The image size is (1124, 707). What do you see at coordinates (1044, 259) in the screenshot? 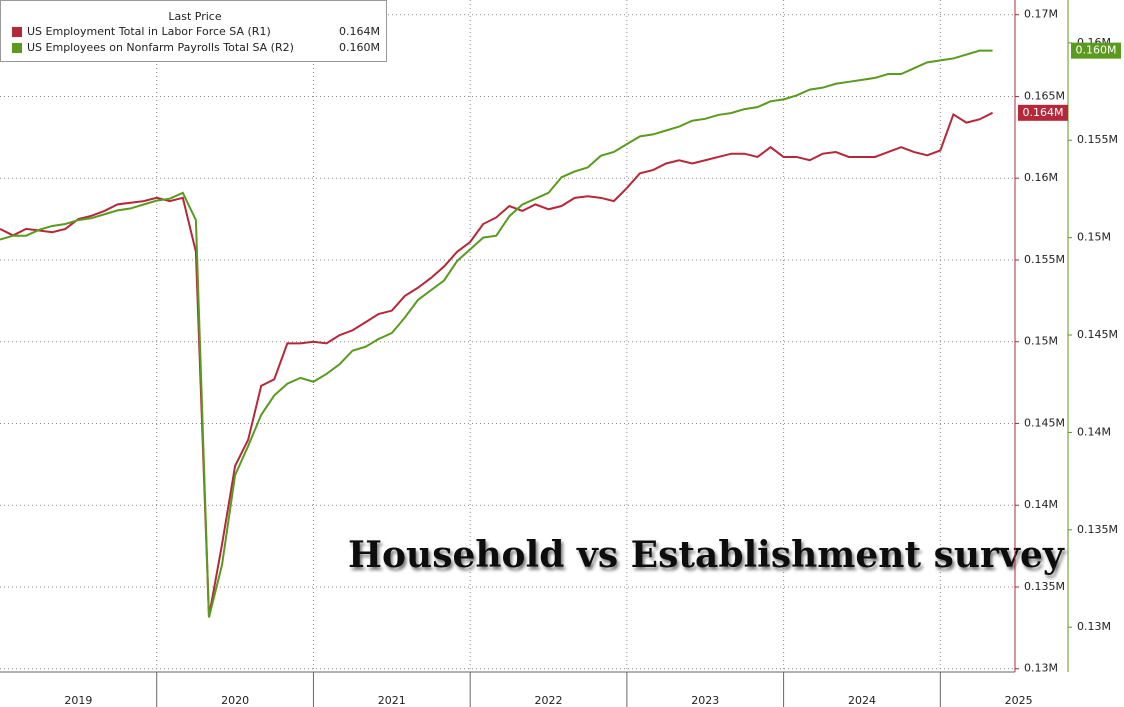
I see `y-tick-label: 0.155M` at bounding box center [1044, 259].